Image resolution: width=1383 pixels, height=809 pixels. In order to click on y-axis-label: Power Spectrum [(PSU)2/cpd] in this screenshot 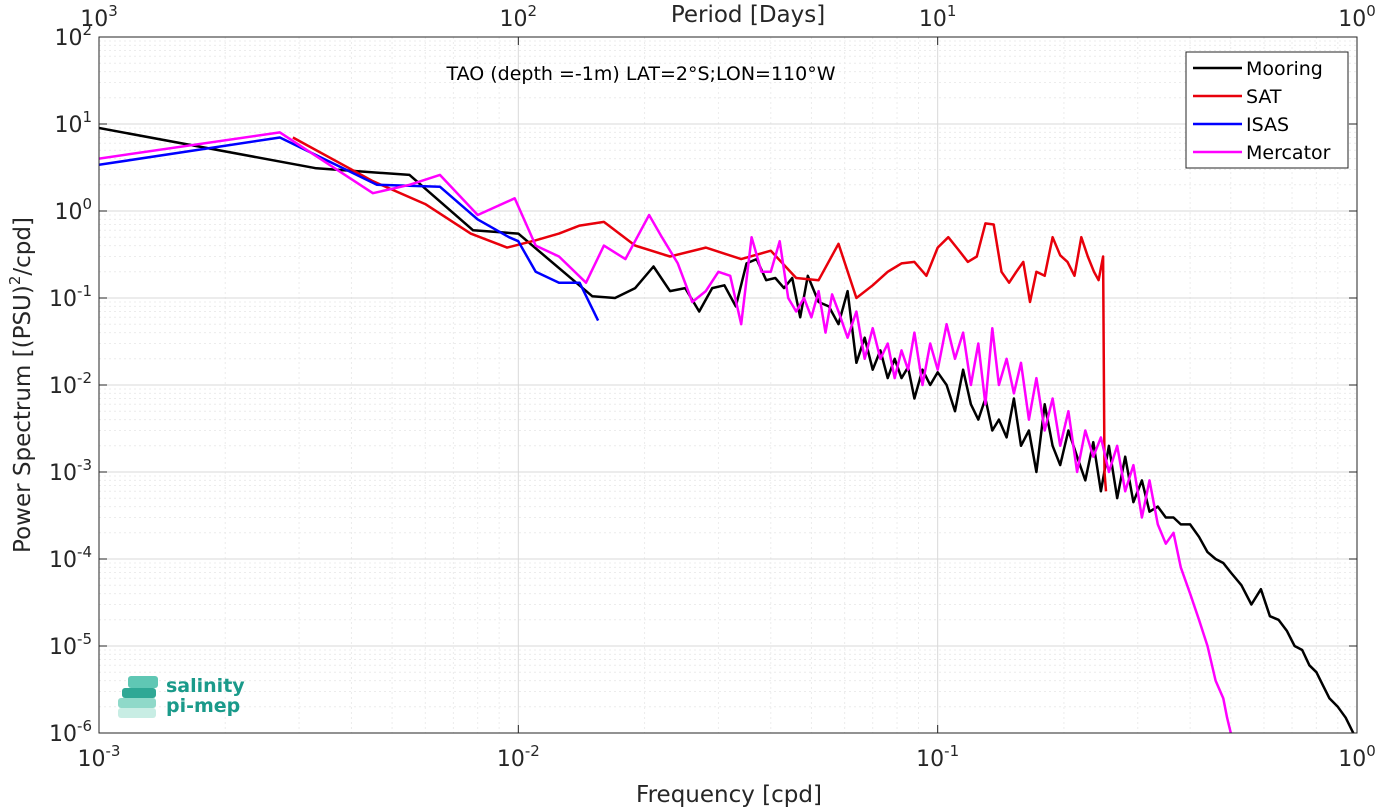, I will do `click(21, 385)`.